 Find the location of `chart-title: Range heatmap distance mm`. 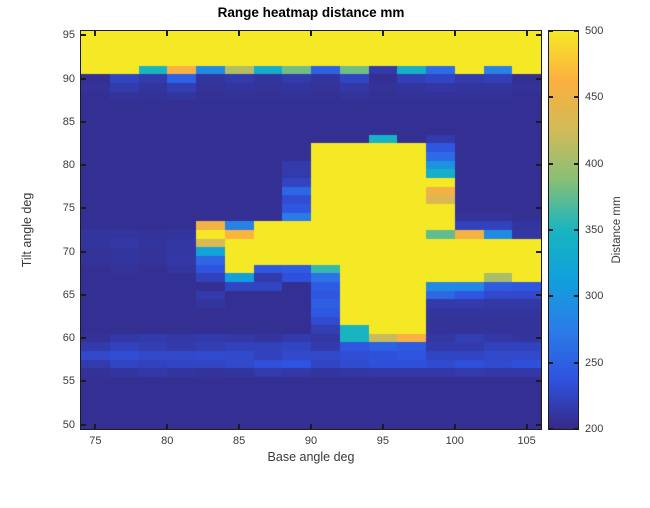

chart-title: Range heatmap distance mm is located at coordinates (311, 12).